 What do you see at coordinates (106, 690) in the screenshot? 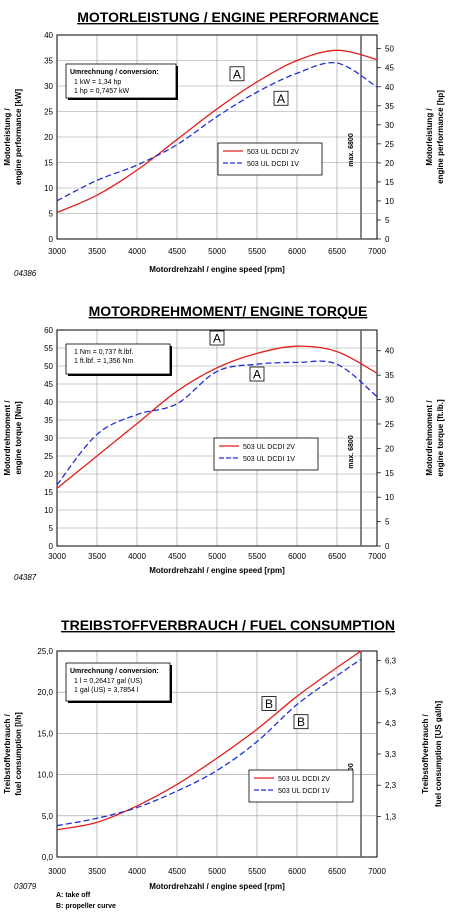
I see `conversion-line: 1 gal (US) = 3,7854 l` at bounding box center [106, 690].